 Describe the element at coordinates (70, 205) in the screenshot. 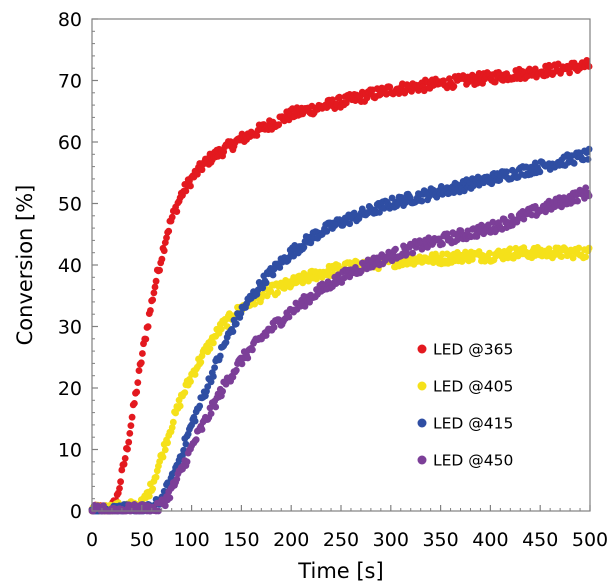

I see `y-tick-label: 50` at that location.